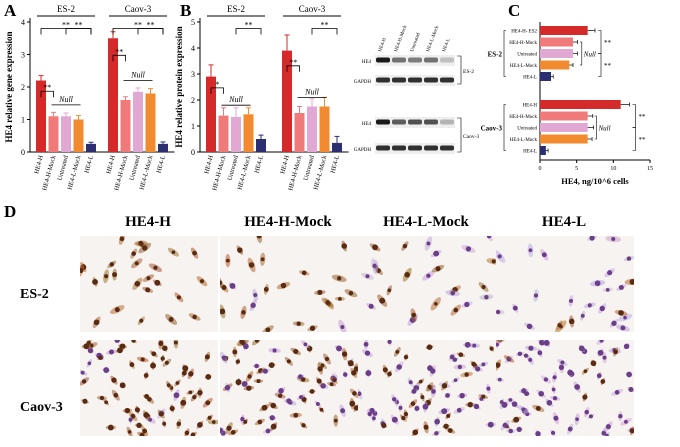 The image size is (680, 447). Describe the element at coordinates (289, 284) in the screenshot. I see `micrograph` at that location.